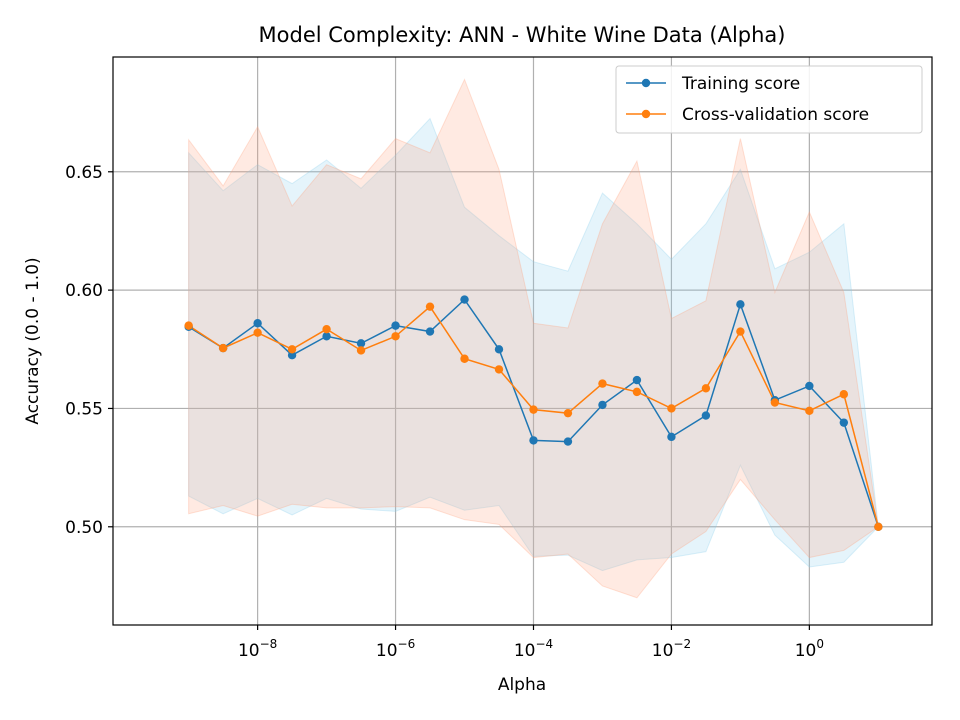  I want to click on x-tick-label: 10⁻⁶, so click(395, 649).